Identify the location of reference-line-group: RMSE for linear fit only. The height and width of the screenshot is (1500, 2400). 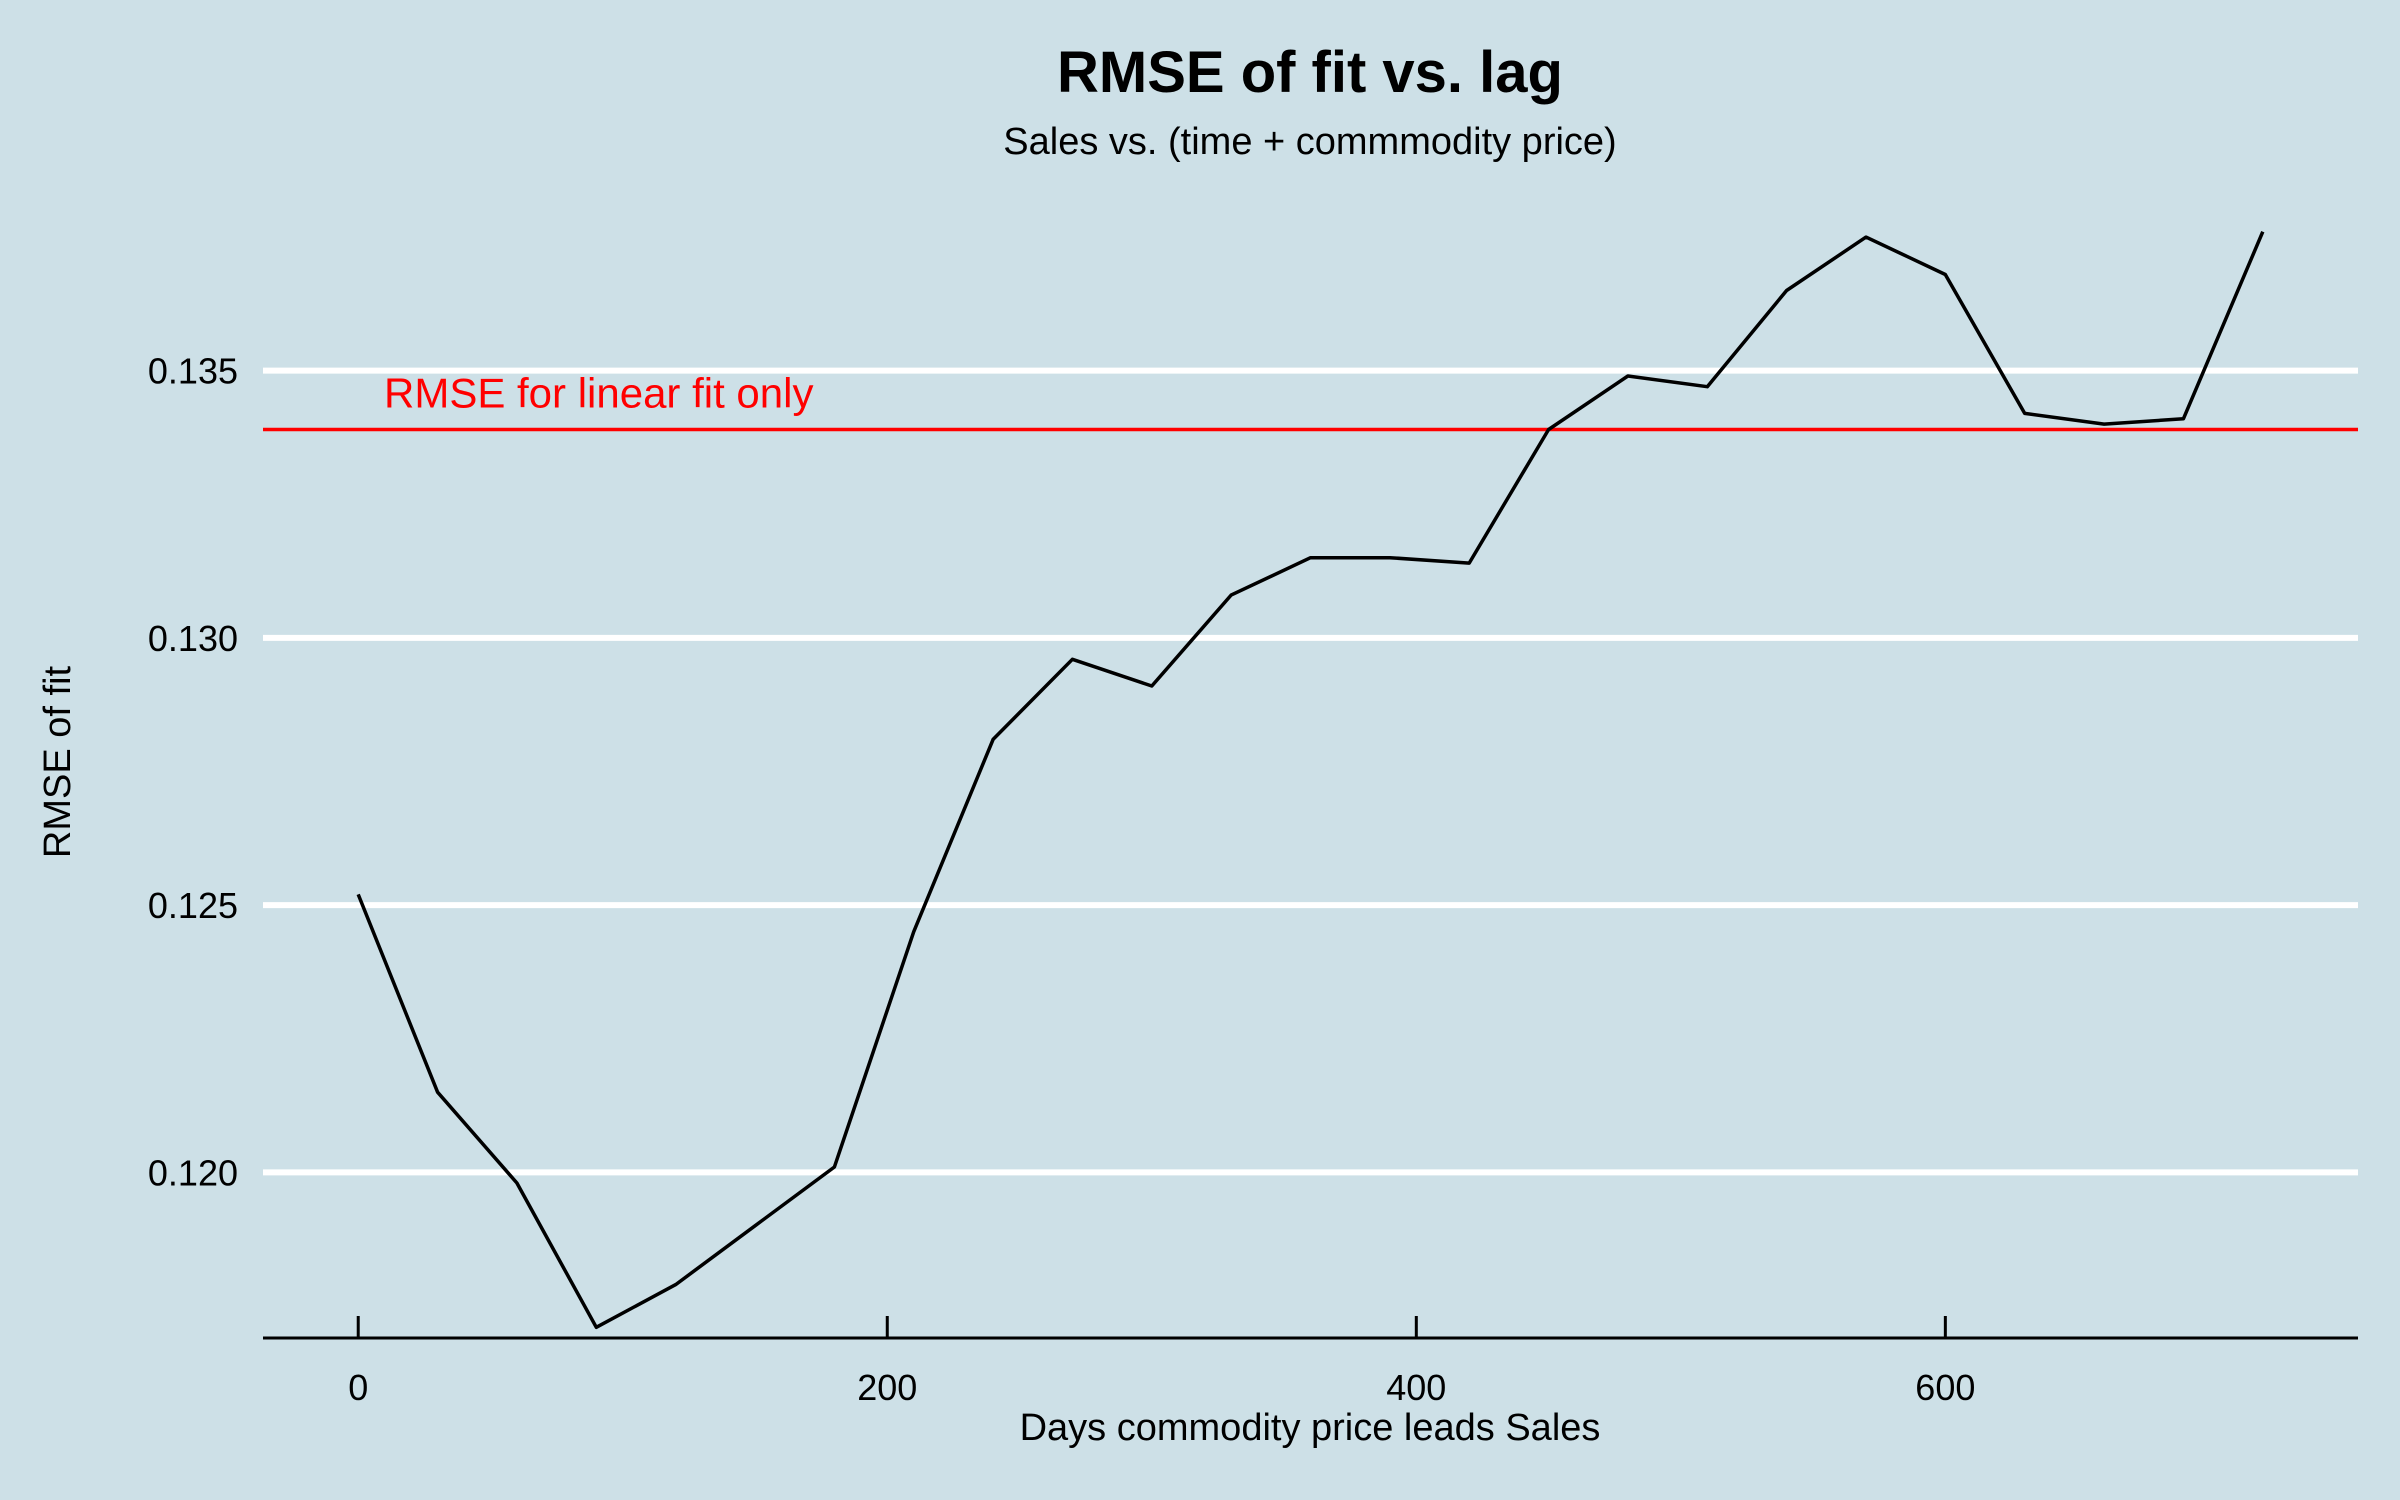
(1310, 400).